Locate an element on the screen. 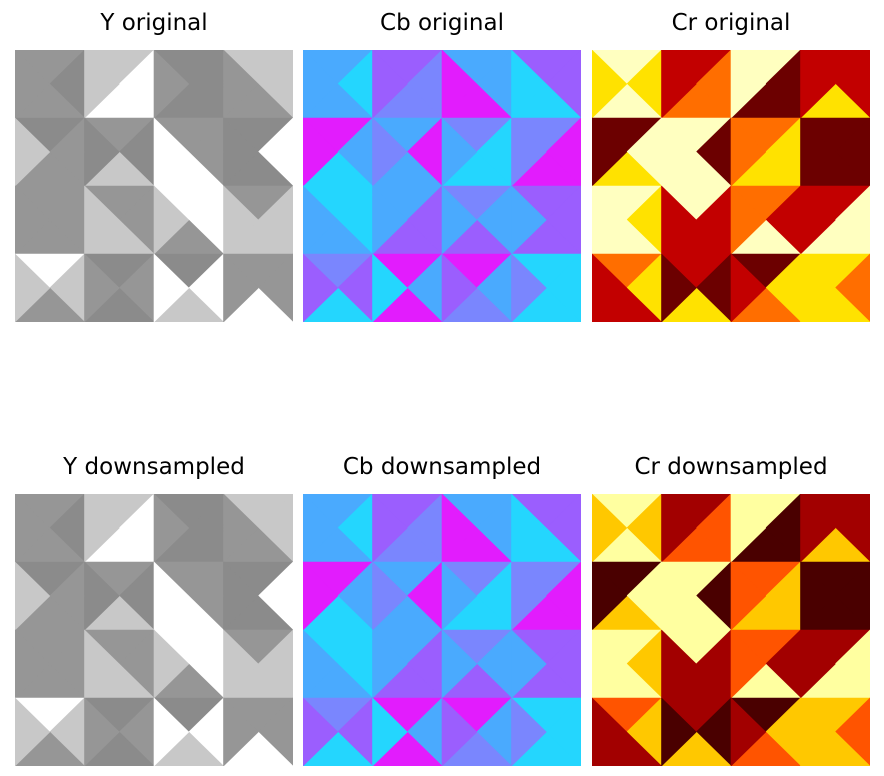 Image resolution: width=884 pixels, height=776 pixels. panel-title: Cr original is located at coordinates (731, 23).